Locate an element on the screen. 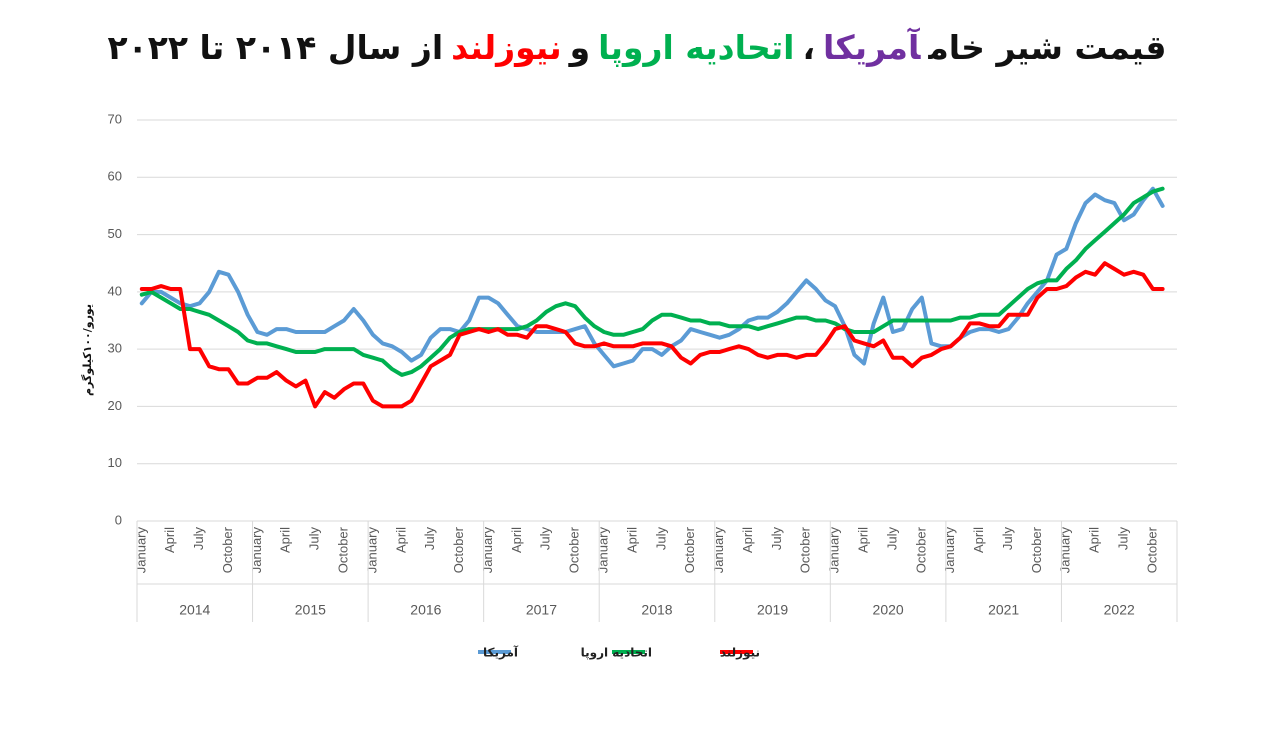  group-label: 2014 is located at coordinates (194, 610).